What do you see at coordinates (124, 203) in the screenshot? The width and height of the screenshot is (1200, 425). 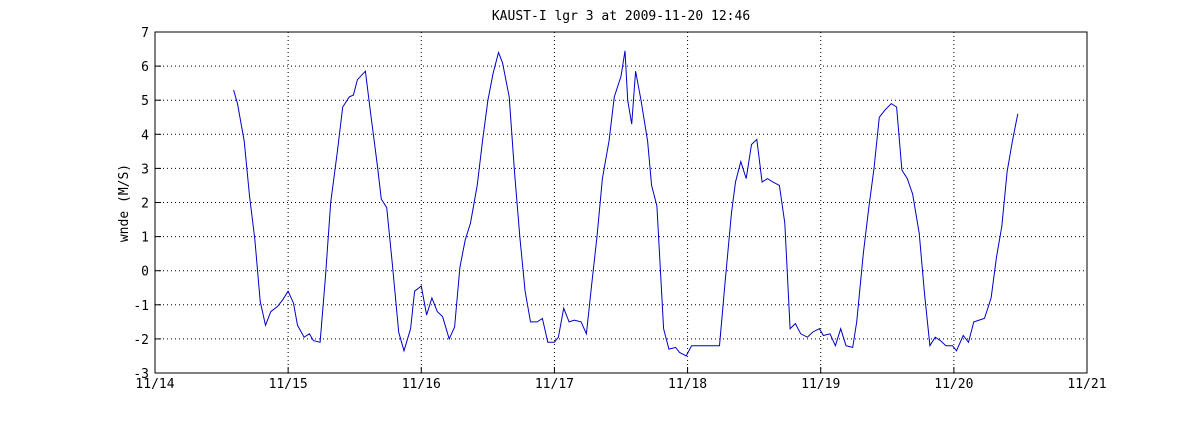 I see `y-axis-label: wnde (M/S)` at bounding box center [124, 203].